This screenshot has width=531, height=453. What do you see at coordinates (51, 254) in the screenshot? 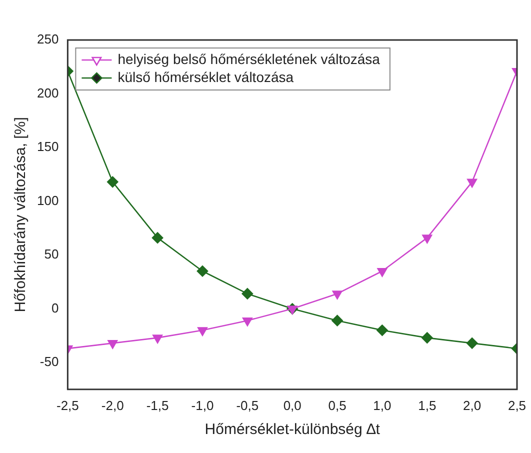
I see `y-tick-label: 50` at bounding box center [51, 254].